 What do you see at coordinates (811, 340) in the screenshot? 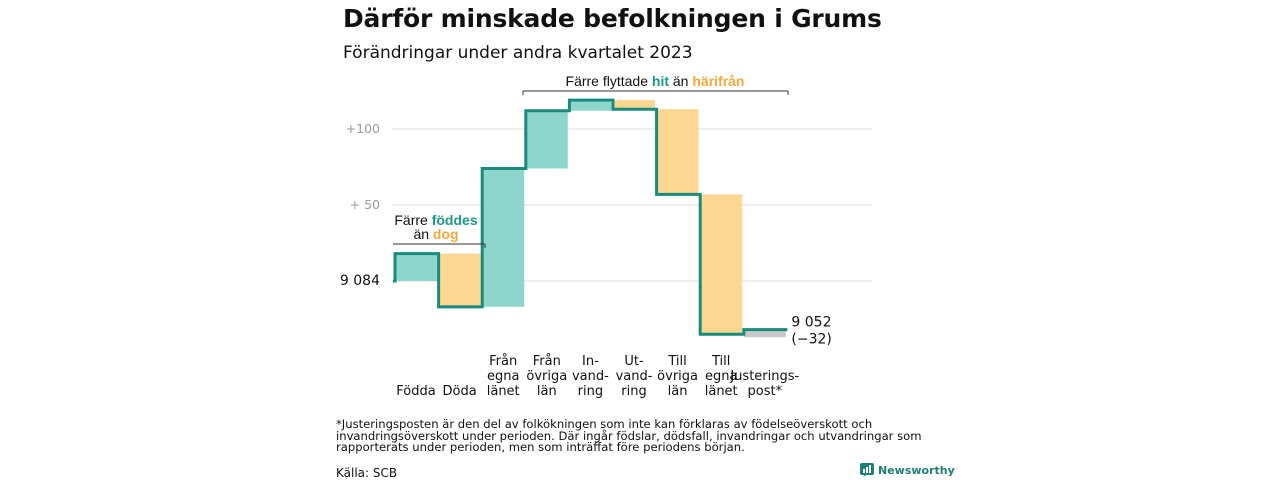
I see `net-change-label: (−32)` at bounding box center [811, 340].